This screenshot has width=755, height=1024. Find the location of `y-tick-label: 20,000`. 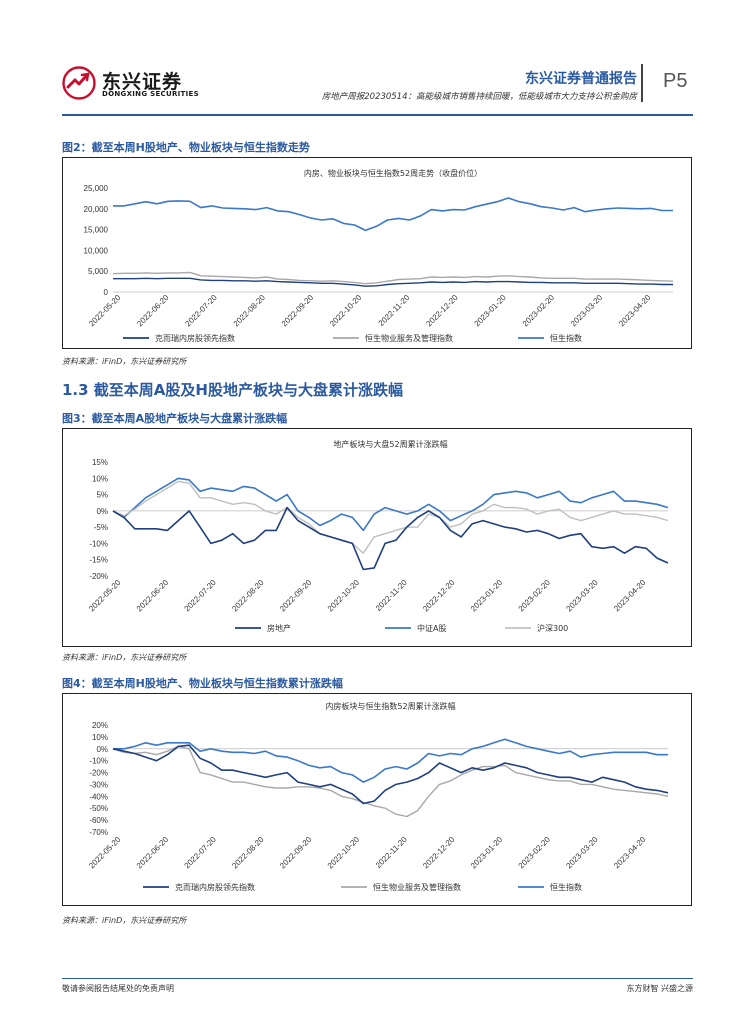

y-tick-label: 20,000 is located at coordinates (96, 209).